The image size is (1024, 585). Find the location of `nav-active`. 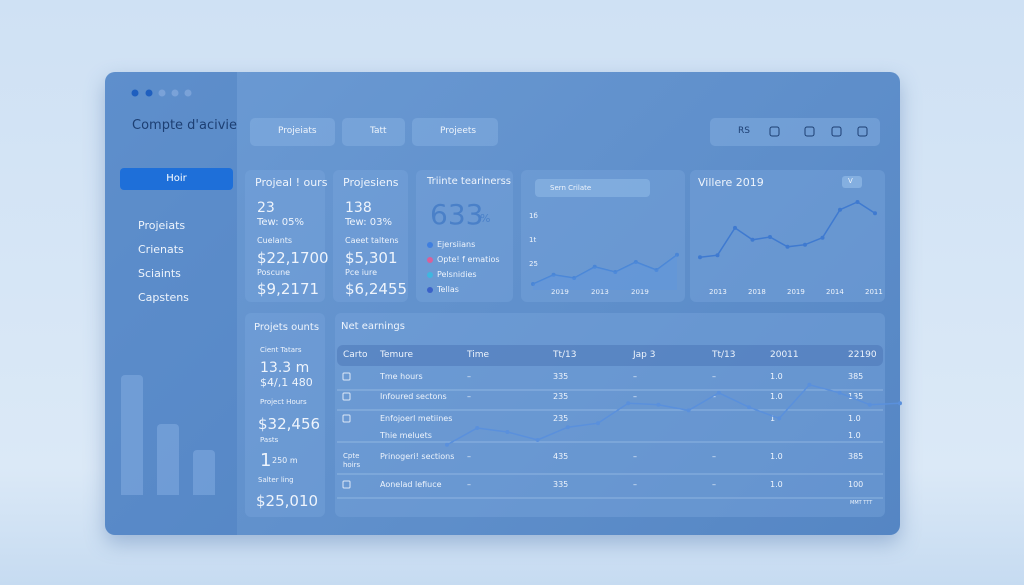

nav-active is located at coordinates (176, 179).